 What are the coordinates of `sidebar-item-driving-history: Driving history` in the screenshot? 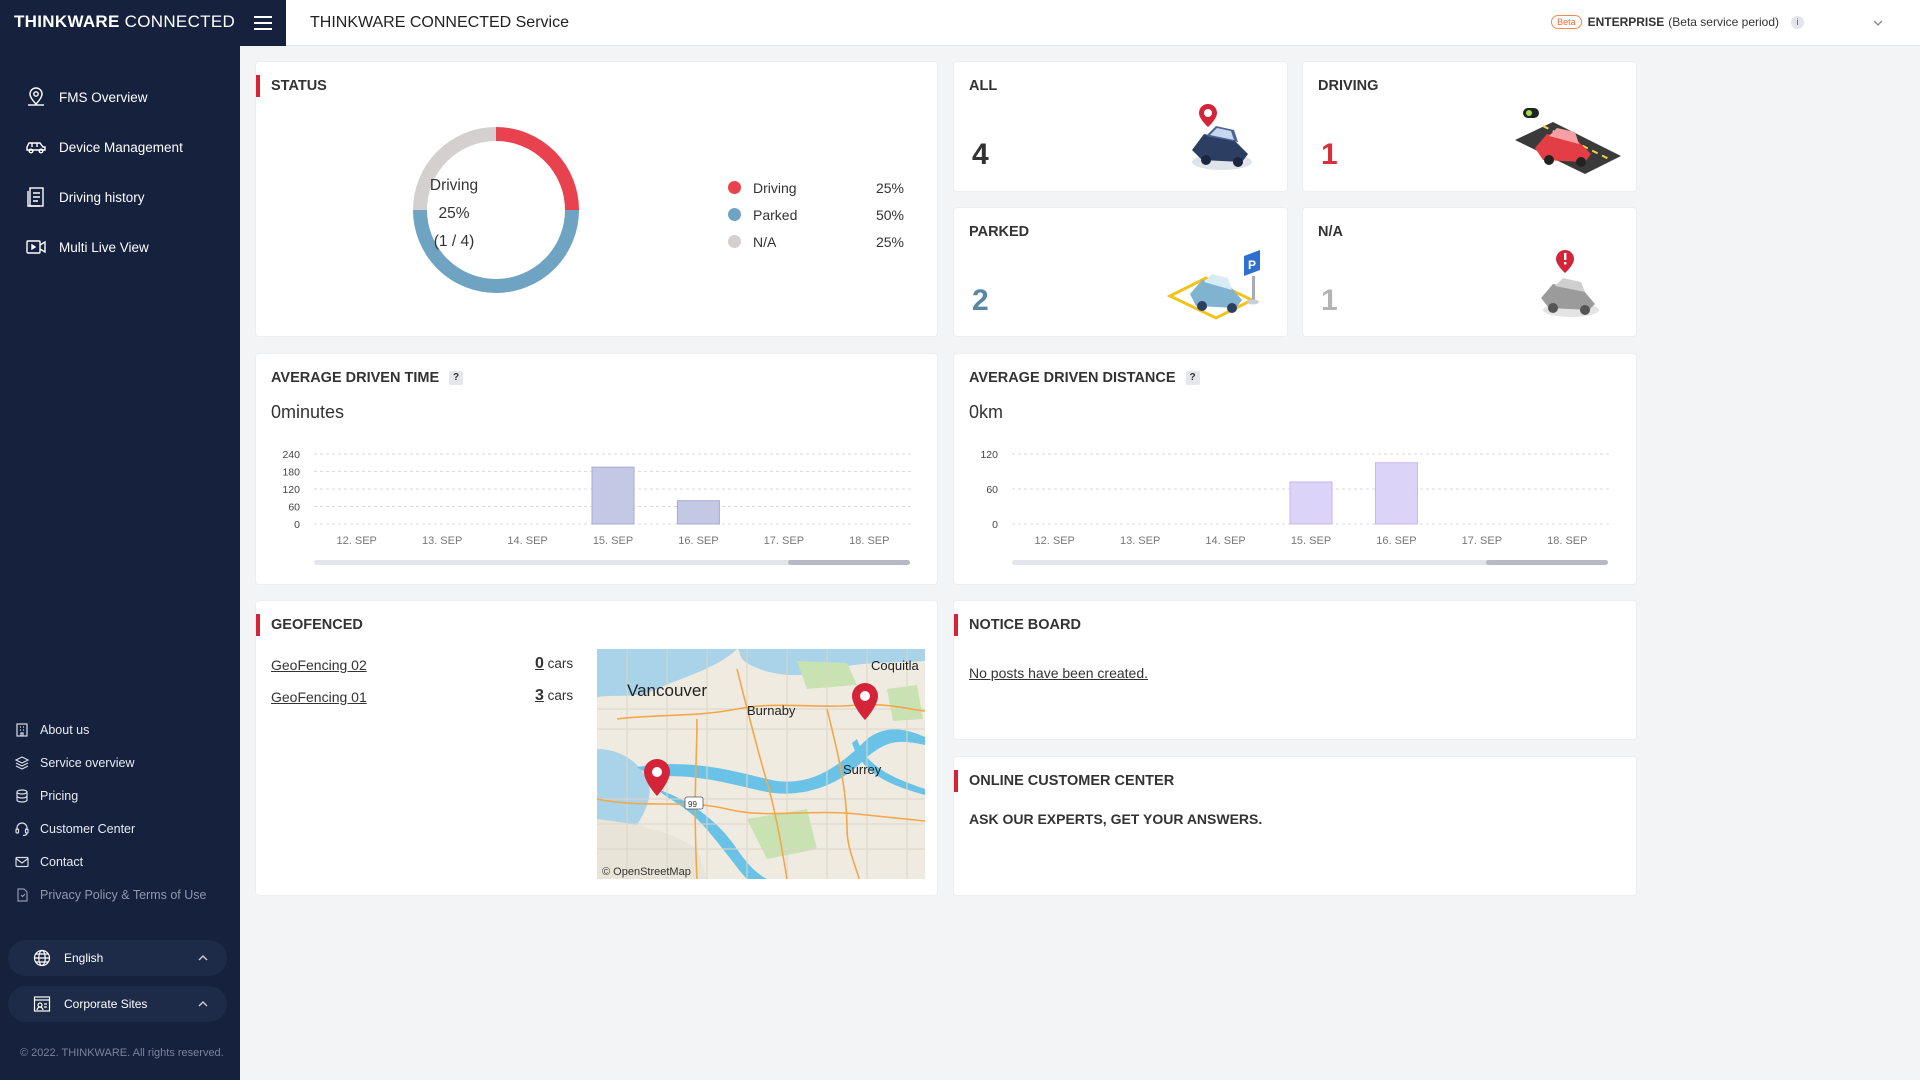 It's located at (120, 197).